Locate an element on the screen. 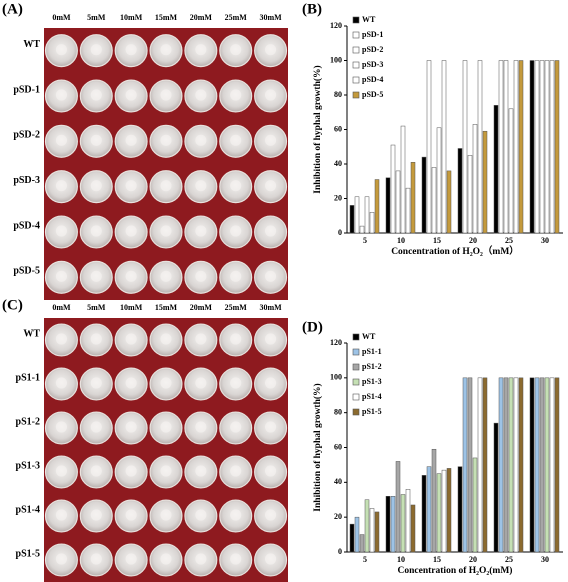 The height and width of the screenshot is (582, 568). column-label: 0mM is located at coordinates (61, 307).